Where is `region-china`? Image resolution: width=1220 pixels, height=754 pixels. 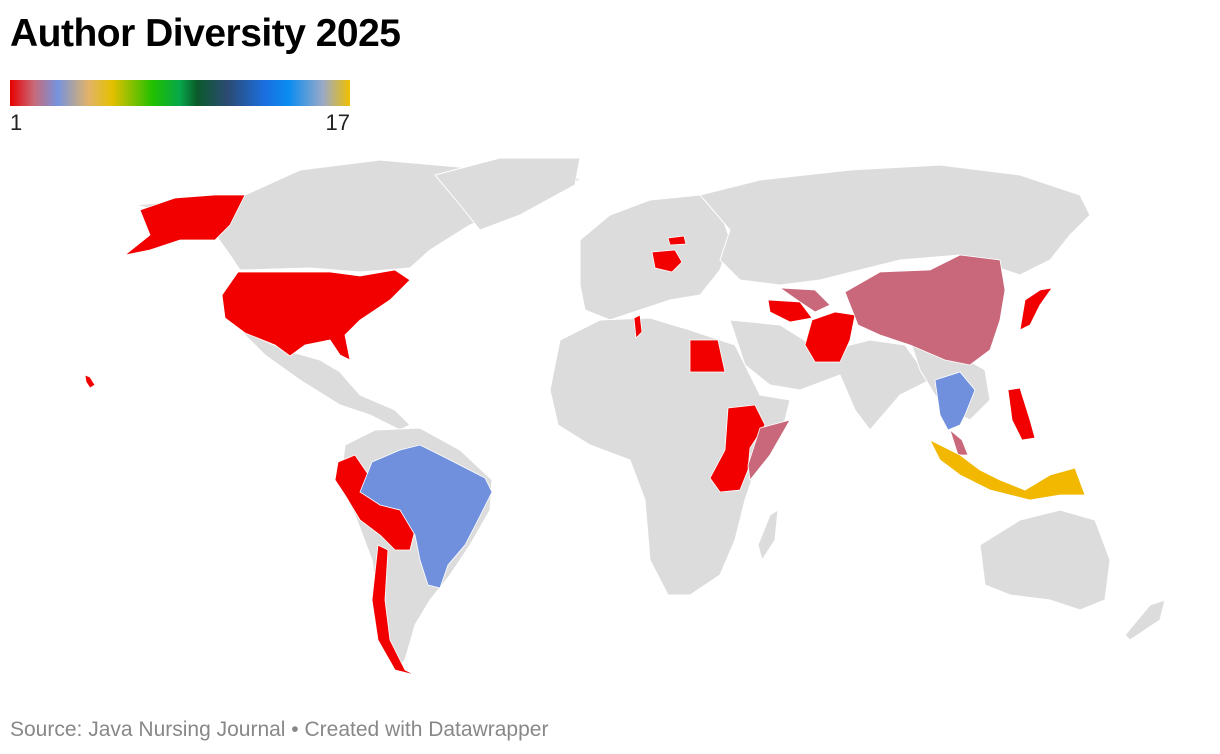 region-china is located at coordinates (925, 310).